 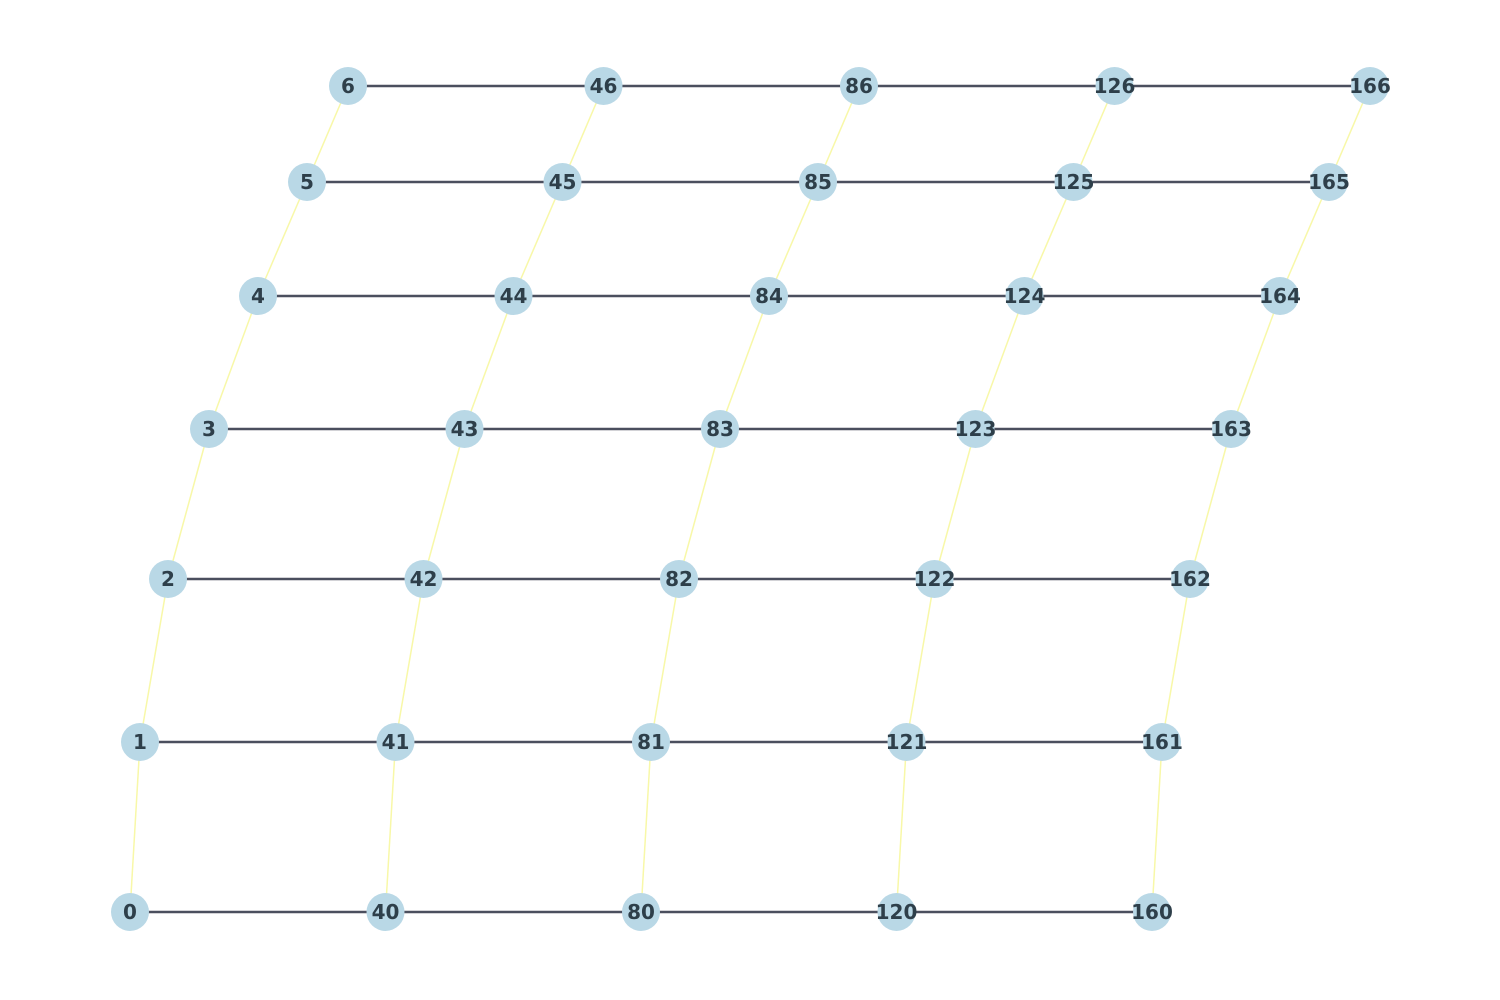 I want to click on node-label: 160, so click(x=1152, y=912).